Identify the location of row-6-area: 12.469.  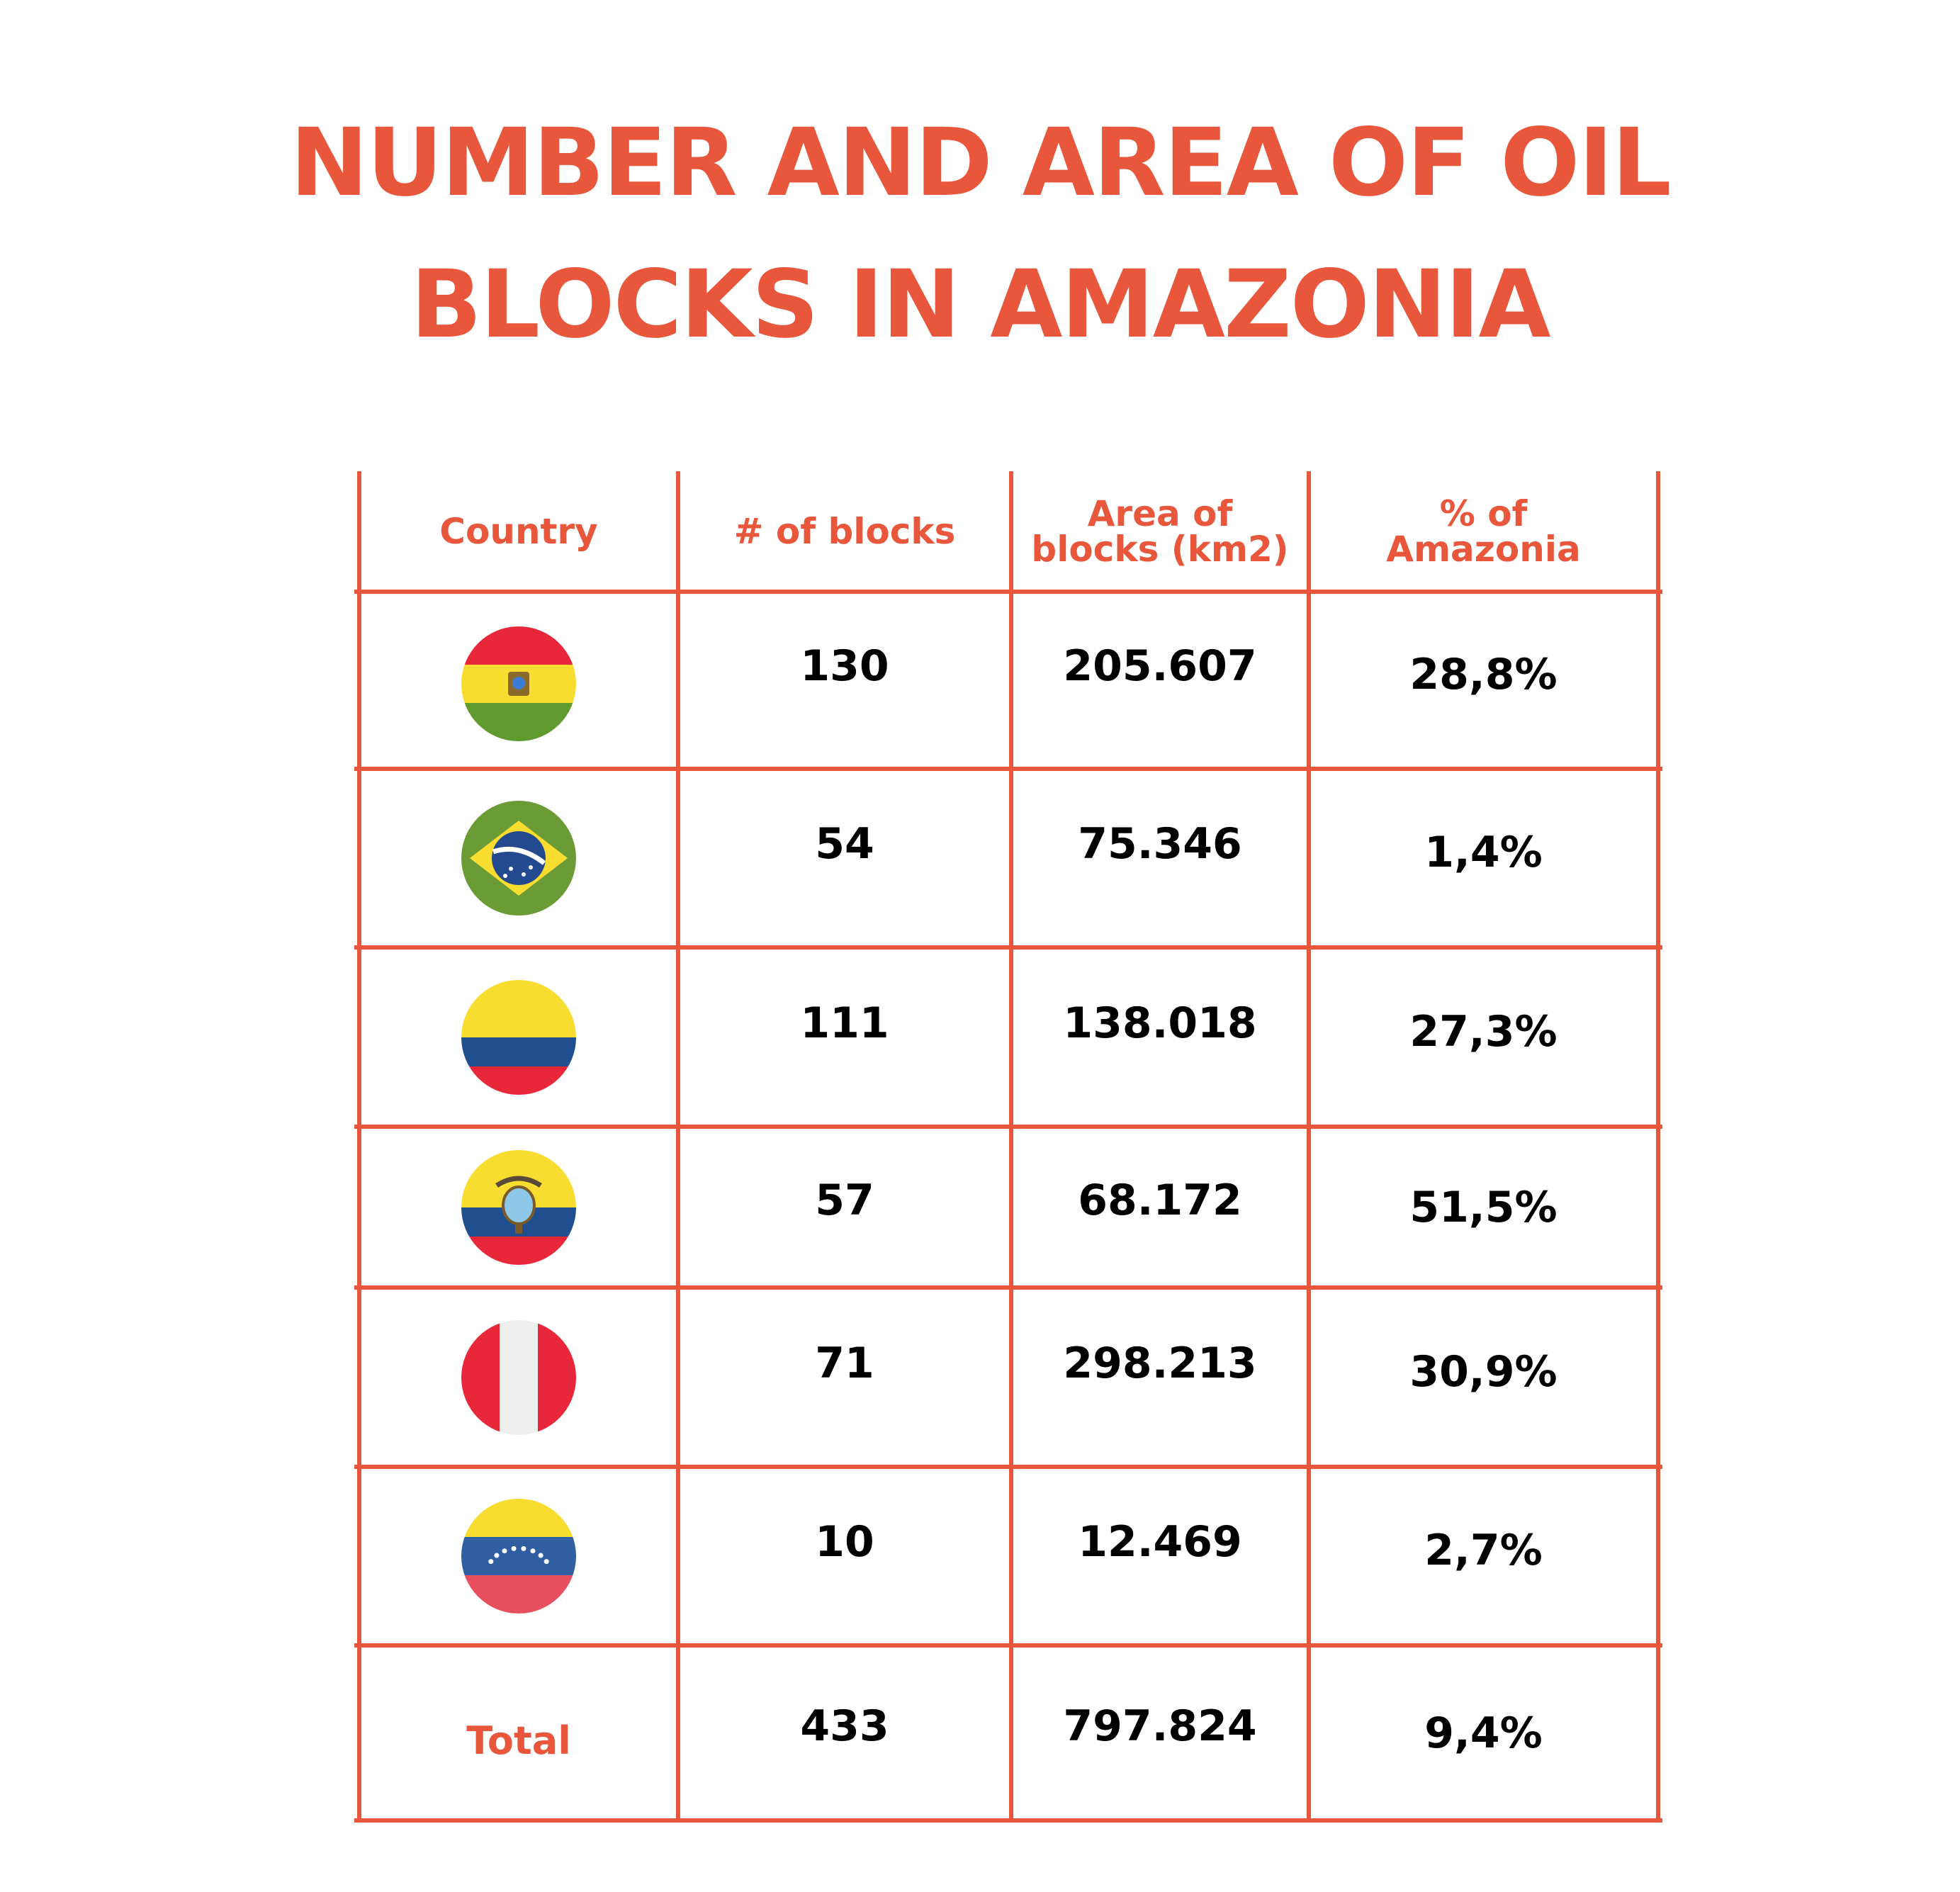
(1160, 1542).